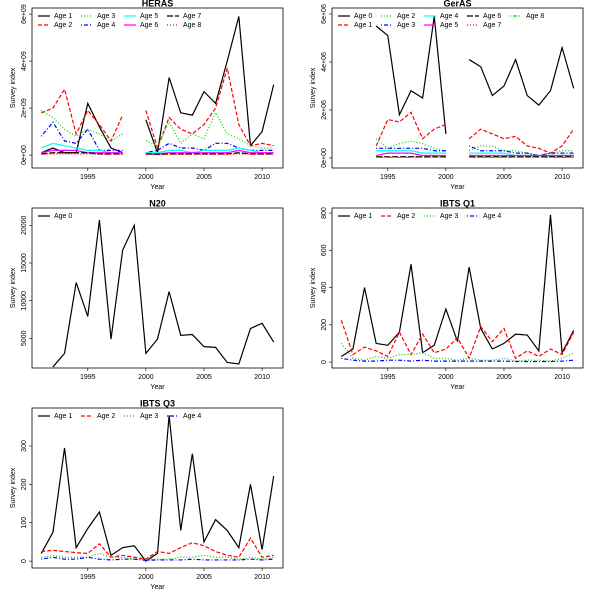 This screenshot has height=600, width=600. What do you see at coordinates (24, 263) in the screenshot?
I see `y-tick-label: 15000` at bounding box center [24, 263].